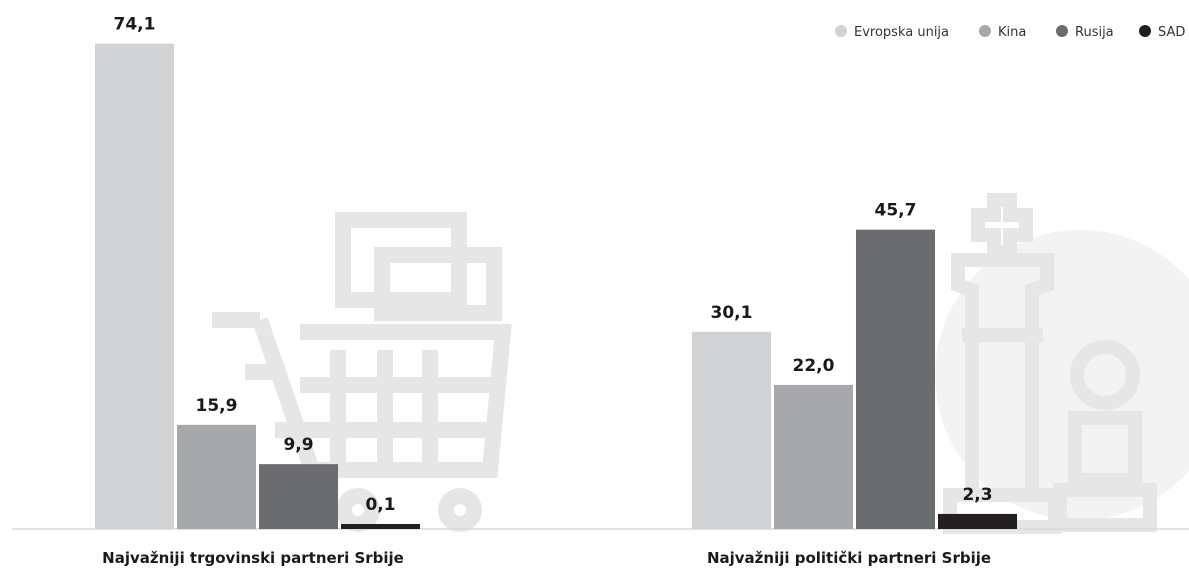 Image resolution: width=1189 pixels, height=570 pixels. I want to click on value-label-kina-2: 22,0, so click(814, 366).